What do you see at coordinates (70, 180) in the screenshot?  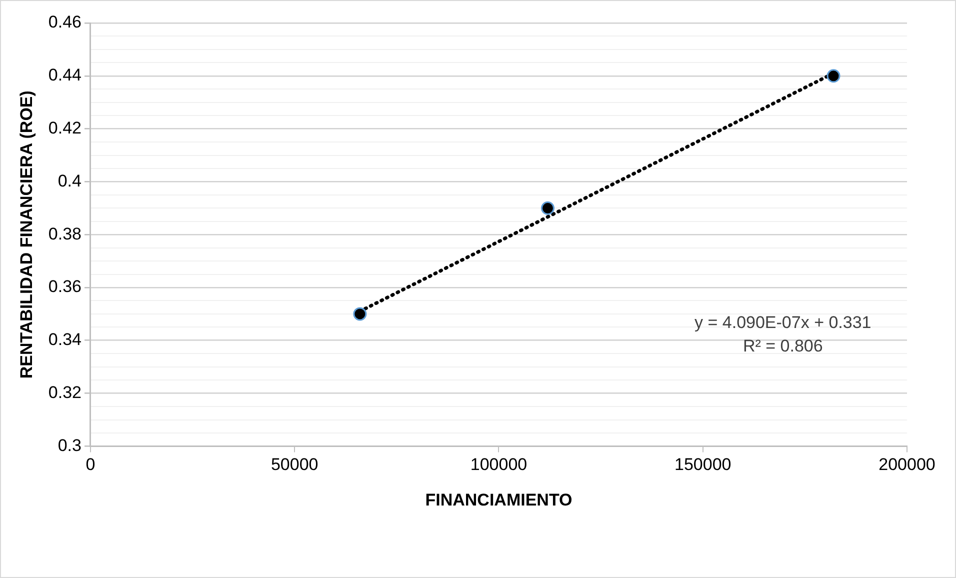 I see `y-tick-label: 0.4` at bounding box center [70, 180].